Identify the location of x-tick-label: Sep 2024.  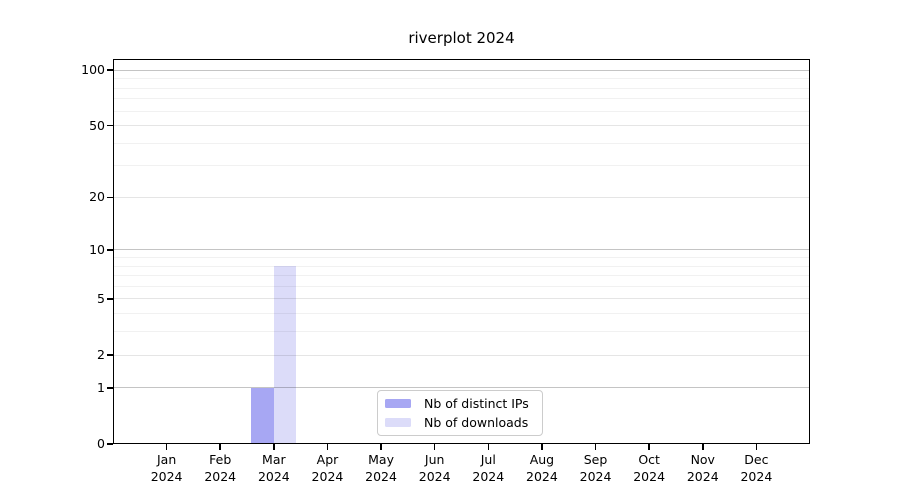
(596, 468).